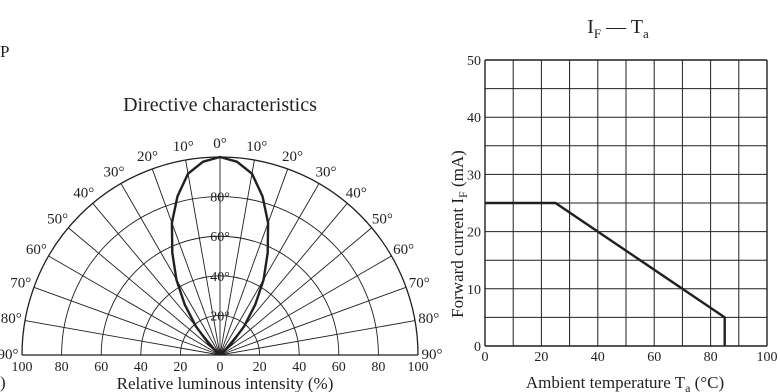 The image size is (780, 392). Describe the element at coordinates (590, 27) in the screenshot. I see `derating-title-main: I` at that location.